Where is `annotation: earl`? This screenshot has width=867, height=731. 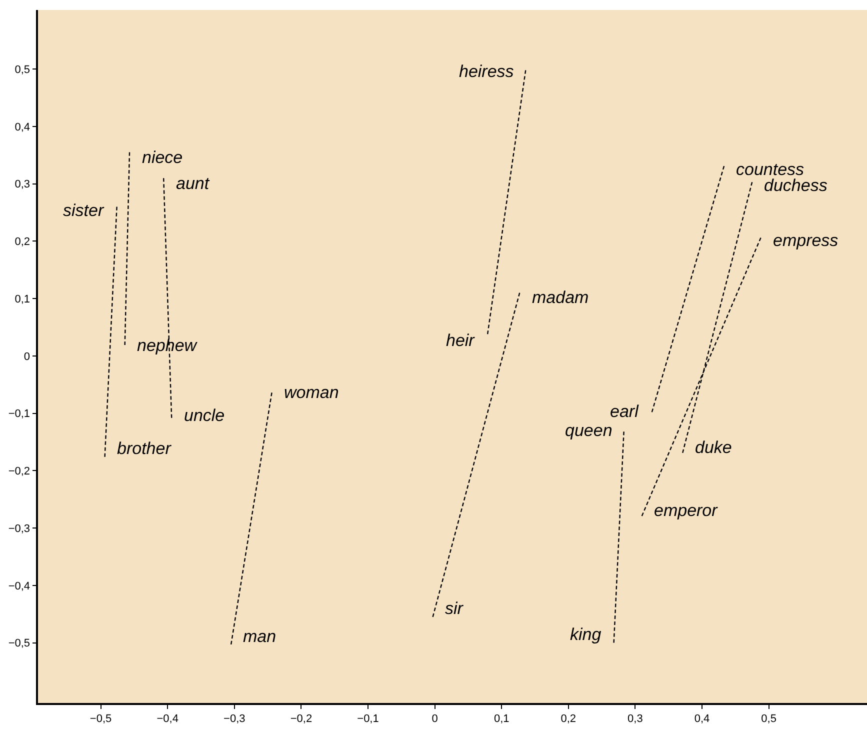 annotation: earl is located at coordinates (625, 411).